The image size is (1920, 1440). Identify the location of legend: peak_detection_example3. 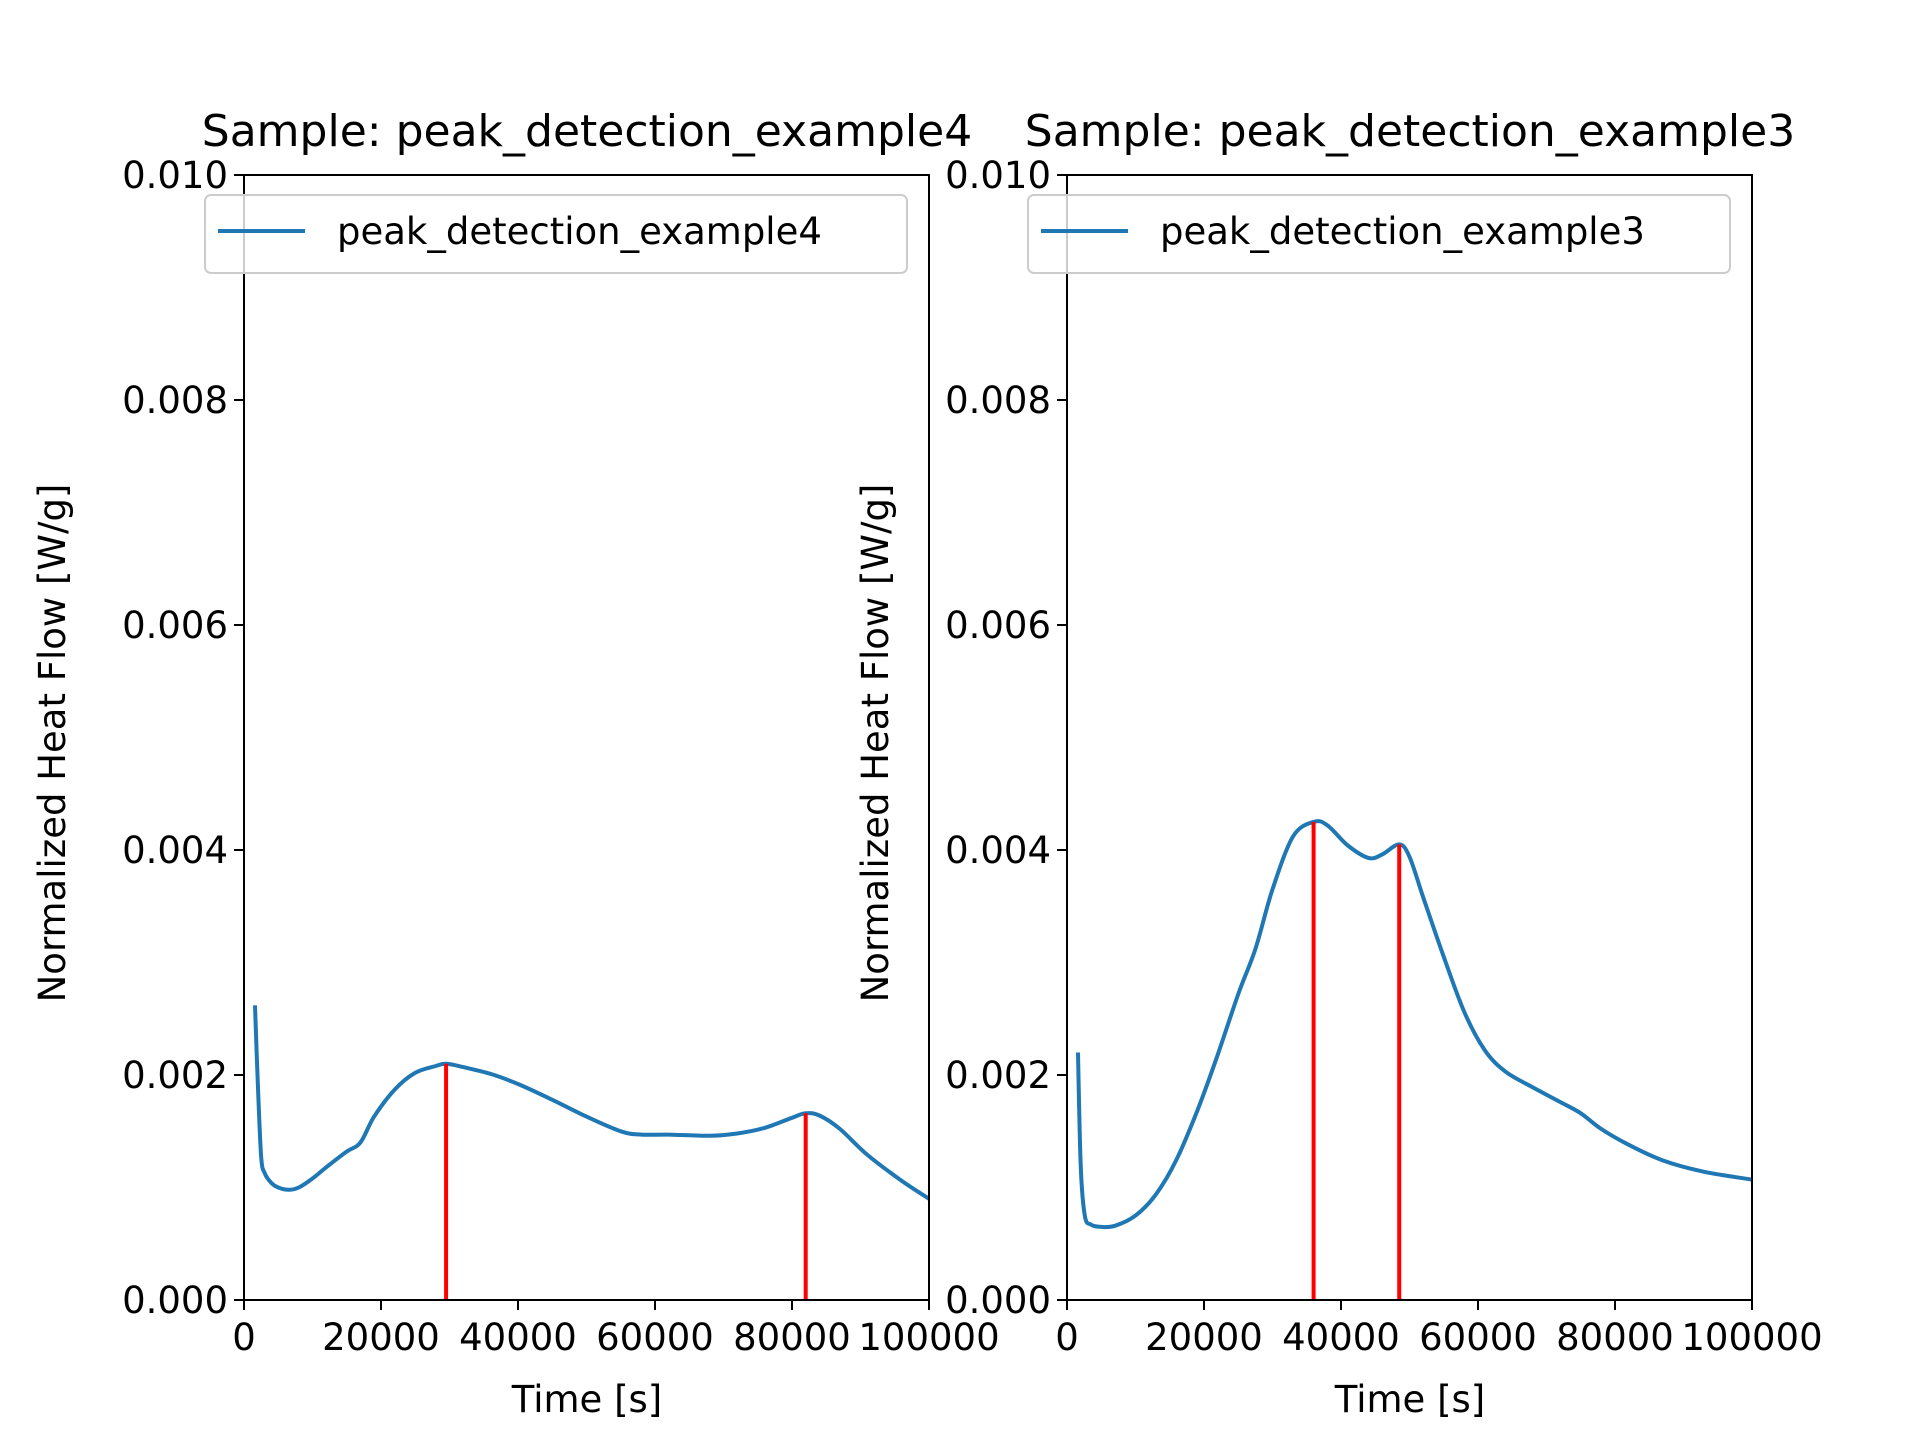
(1379, 234).